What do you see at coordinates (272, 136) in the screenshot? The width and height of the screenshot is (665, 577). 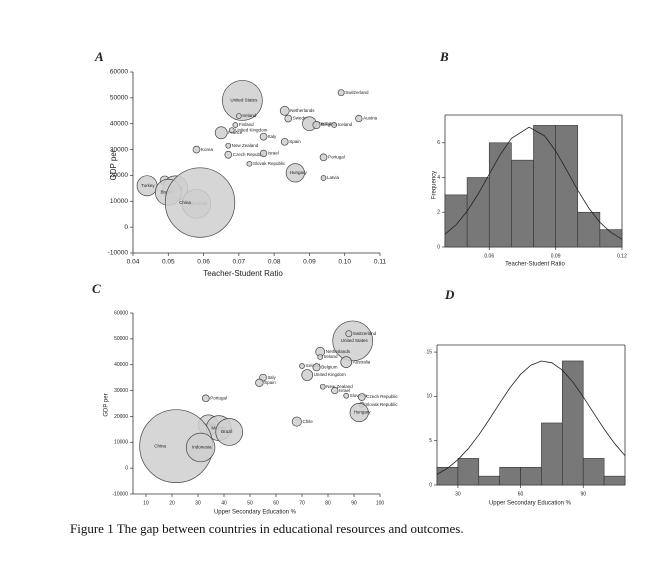 I see `point-label: Italy` at bounding box center [272, 136].